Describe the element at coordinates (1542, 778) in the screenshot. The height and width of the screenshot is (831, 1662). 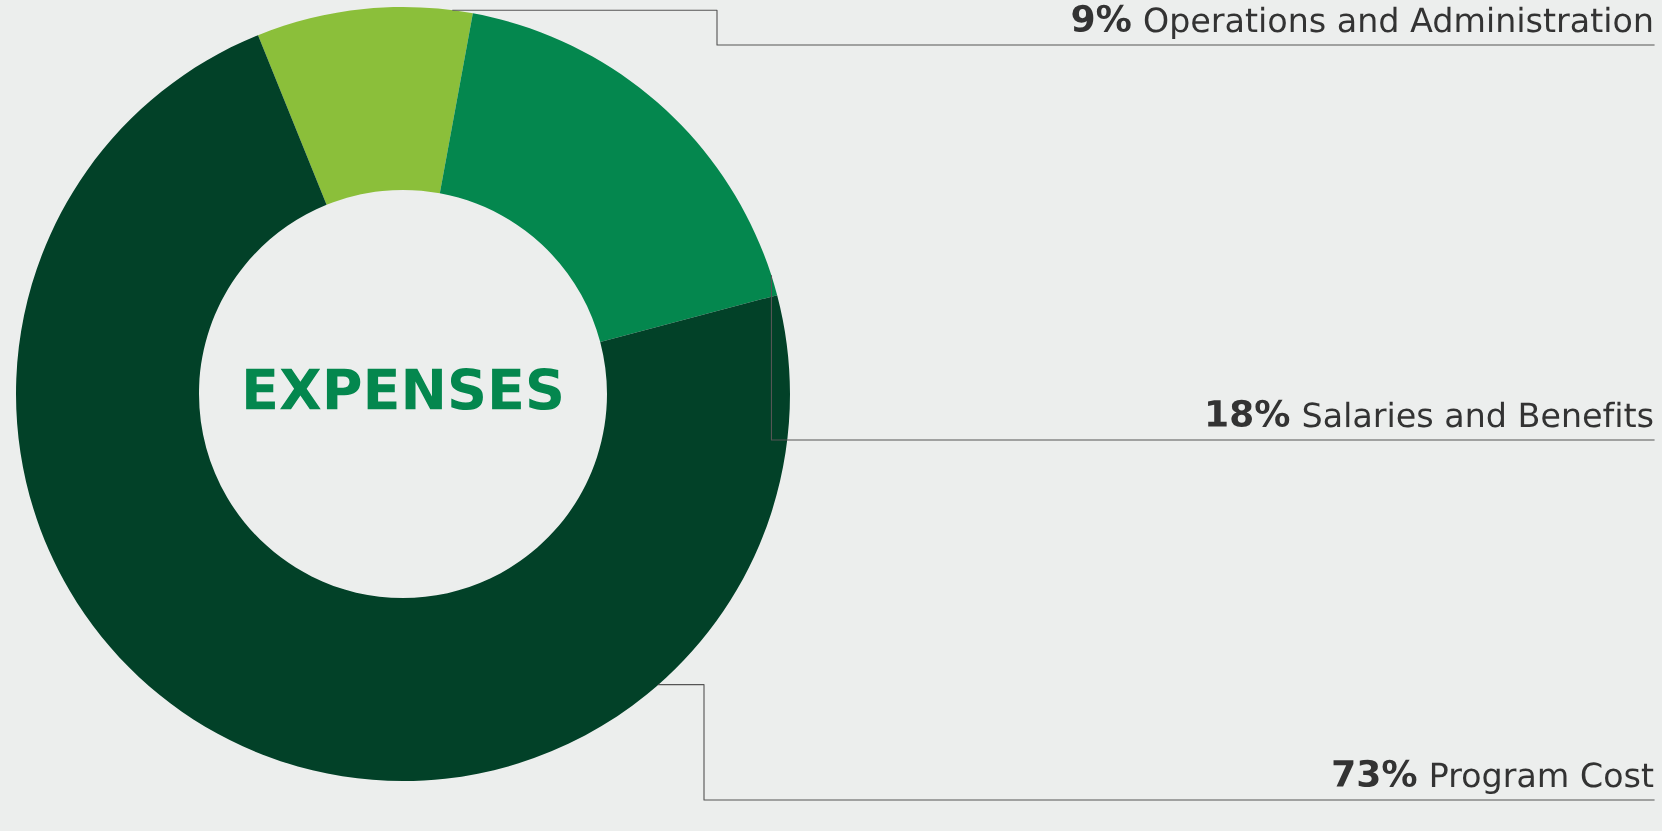
I see `slice-label: Program Cost` at that location.